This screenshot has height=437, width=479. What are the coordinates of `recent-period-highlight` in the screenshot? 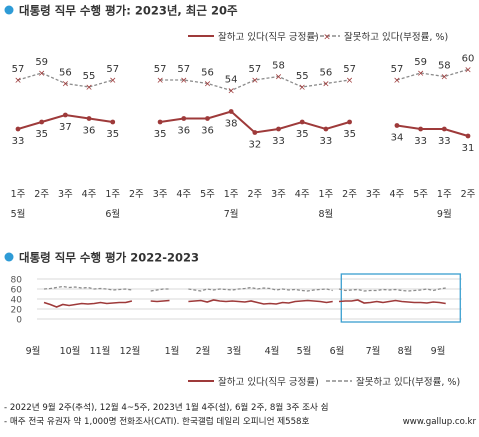 It's located at (400, 298).